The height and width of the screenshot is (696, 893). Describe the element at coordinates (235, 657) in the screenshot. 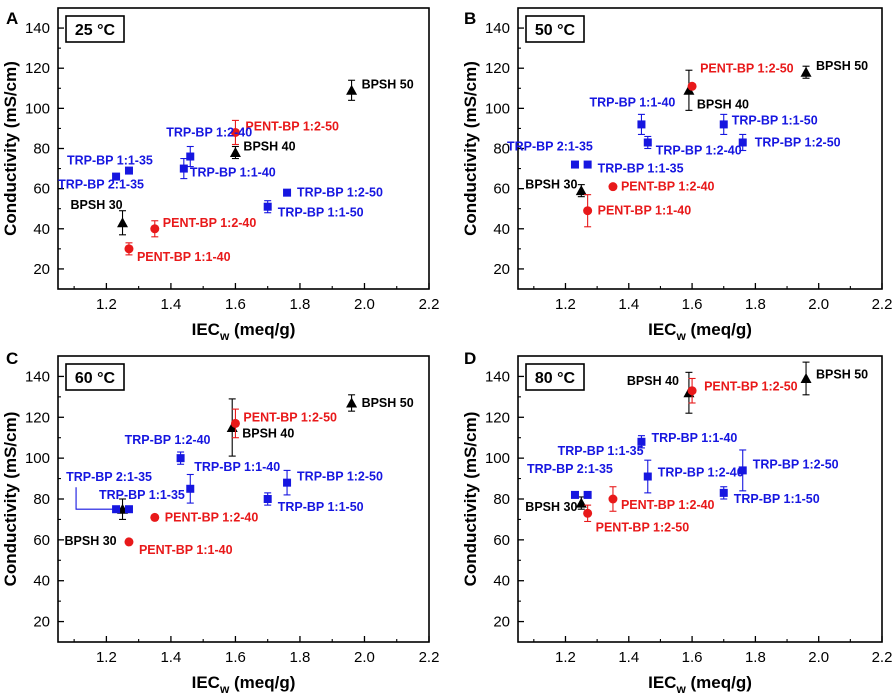

I see `x-tick-label: 1.6` at that location.